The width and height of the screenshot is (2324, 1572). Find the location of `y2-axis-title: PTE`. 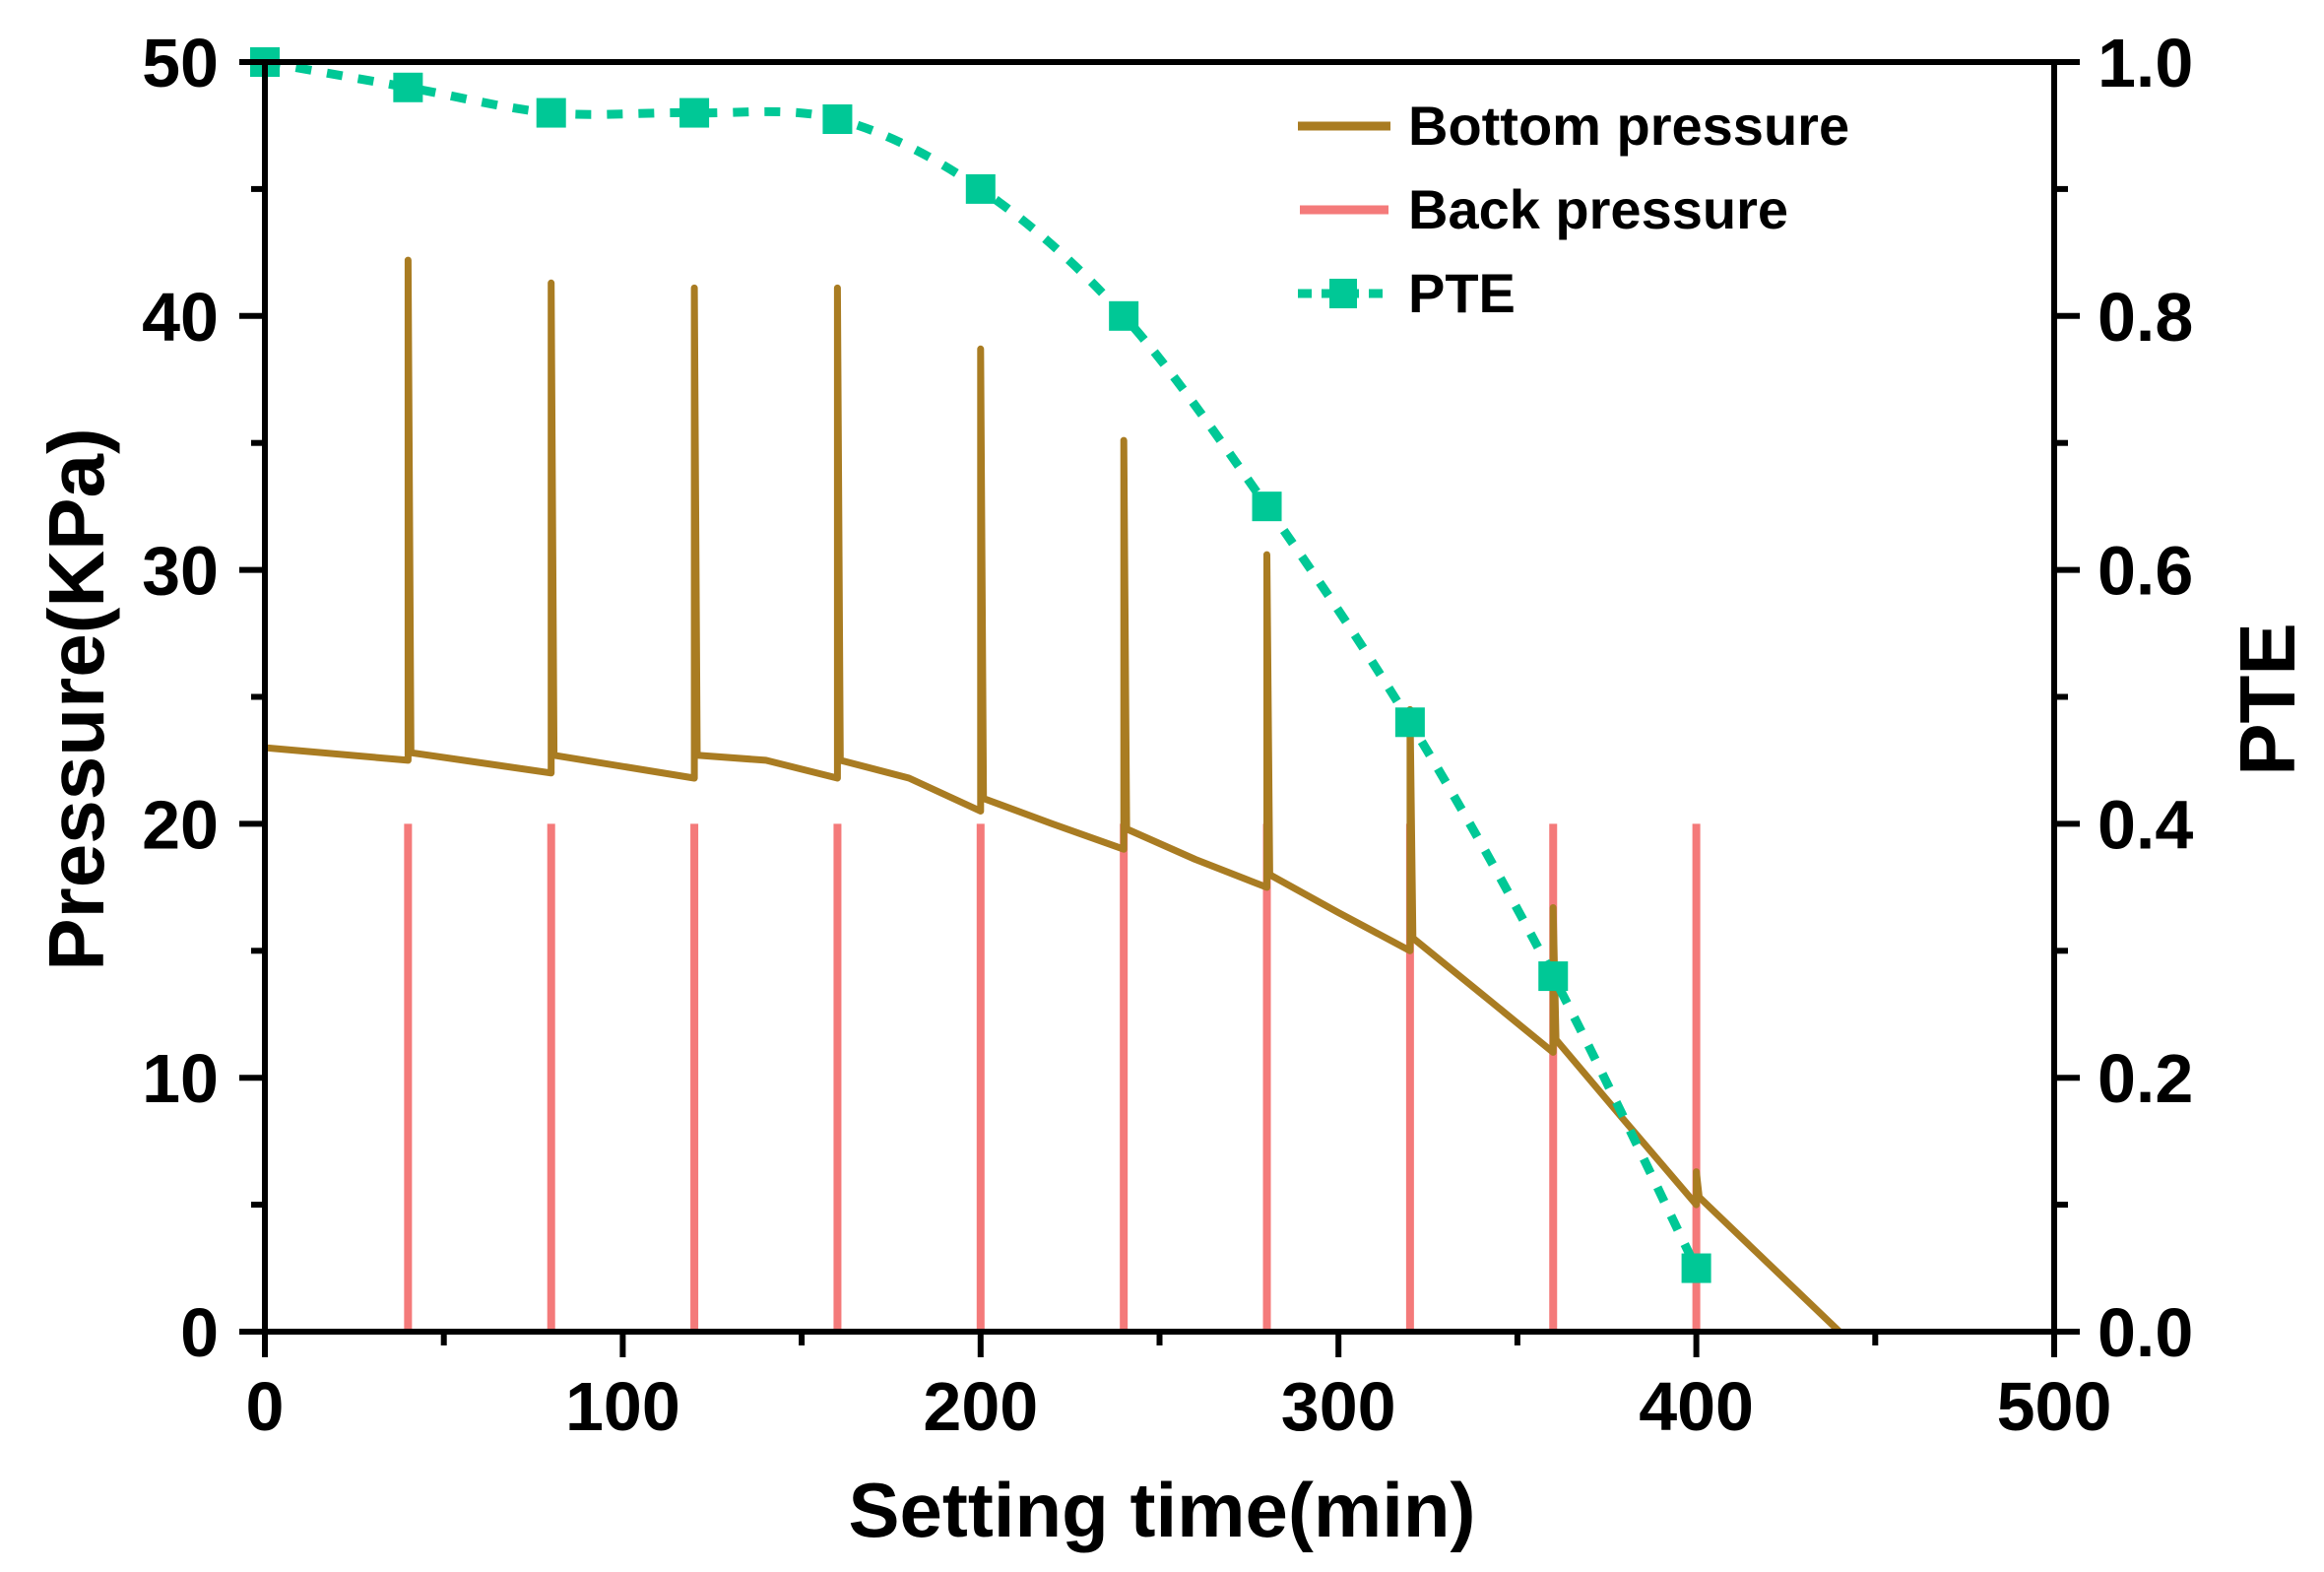

y2-axis-title: PTE is located at coordinates (2268, 699).